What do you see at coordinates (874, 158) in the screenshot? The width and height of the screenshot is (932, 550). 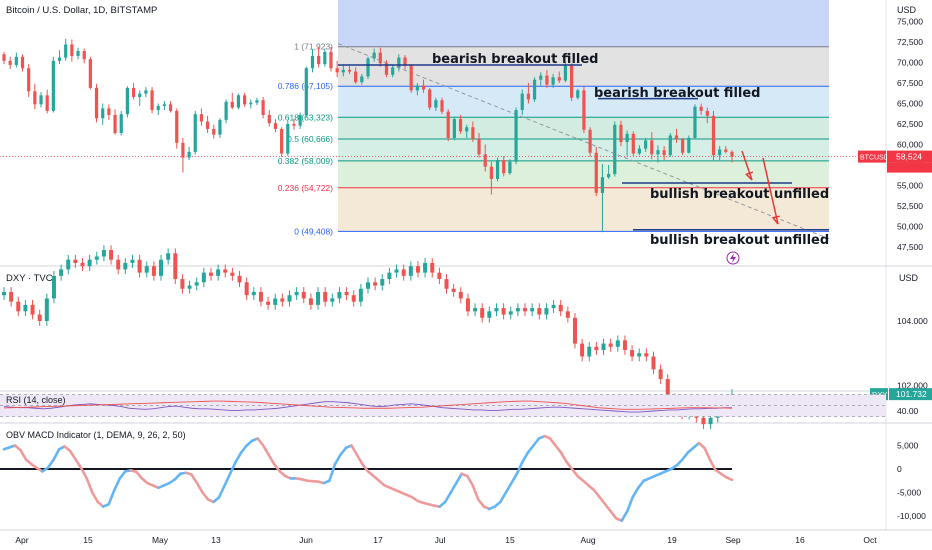 I see `symbol-tag-label: BTCUSD` at bounding box center [874, 158].